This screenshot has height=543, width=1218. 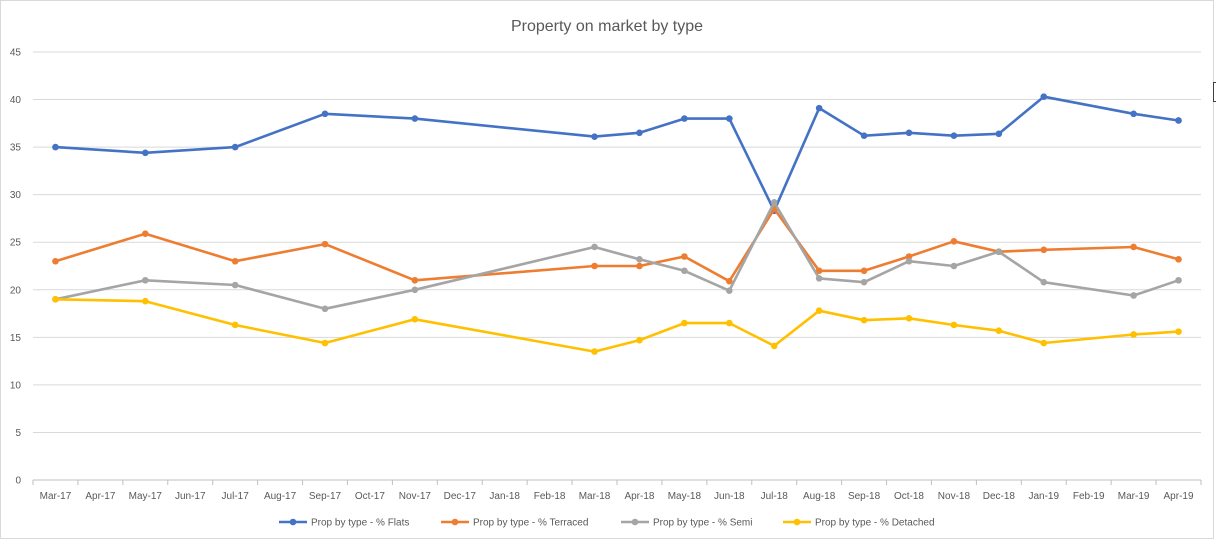 I want to click on x-tick-label: Jan-18, so click(x=504, y=496).